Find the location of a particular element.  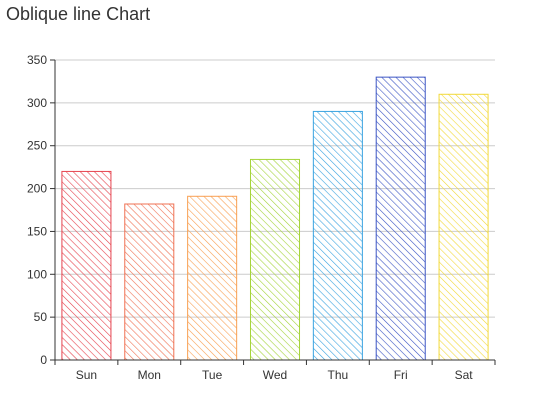

bar-sun is located at coordinates (86, 265).